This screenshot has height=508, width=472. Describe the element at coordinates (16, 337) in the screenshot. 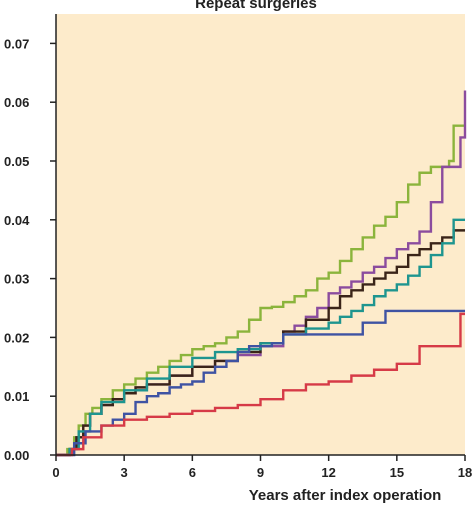

I see `y-tick-label: 0.02` at that location.